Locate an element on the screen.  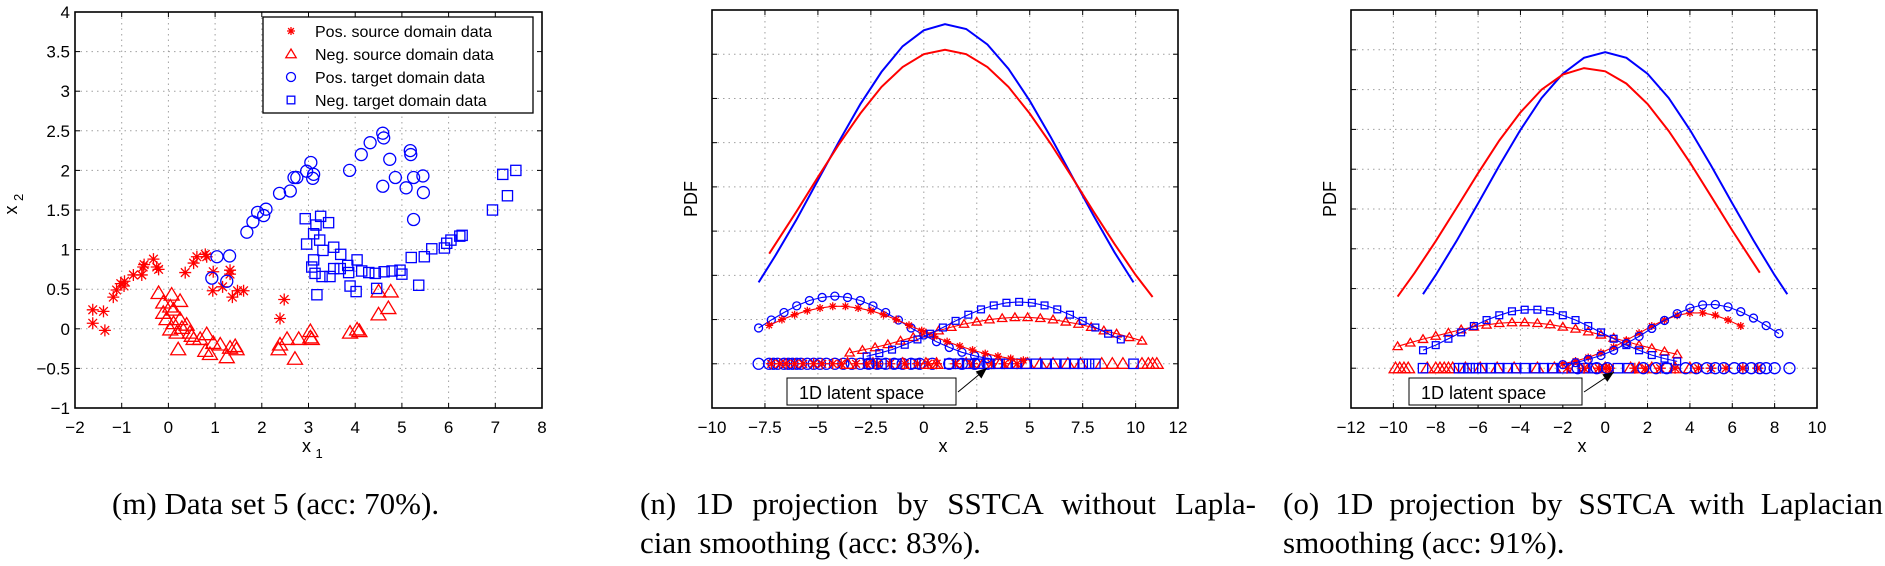
x-tick-label: 8 is located at coordinates (541, 427).